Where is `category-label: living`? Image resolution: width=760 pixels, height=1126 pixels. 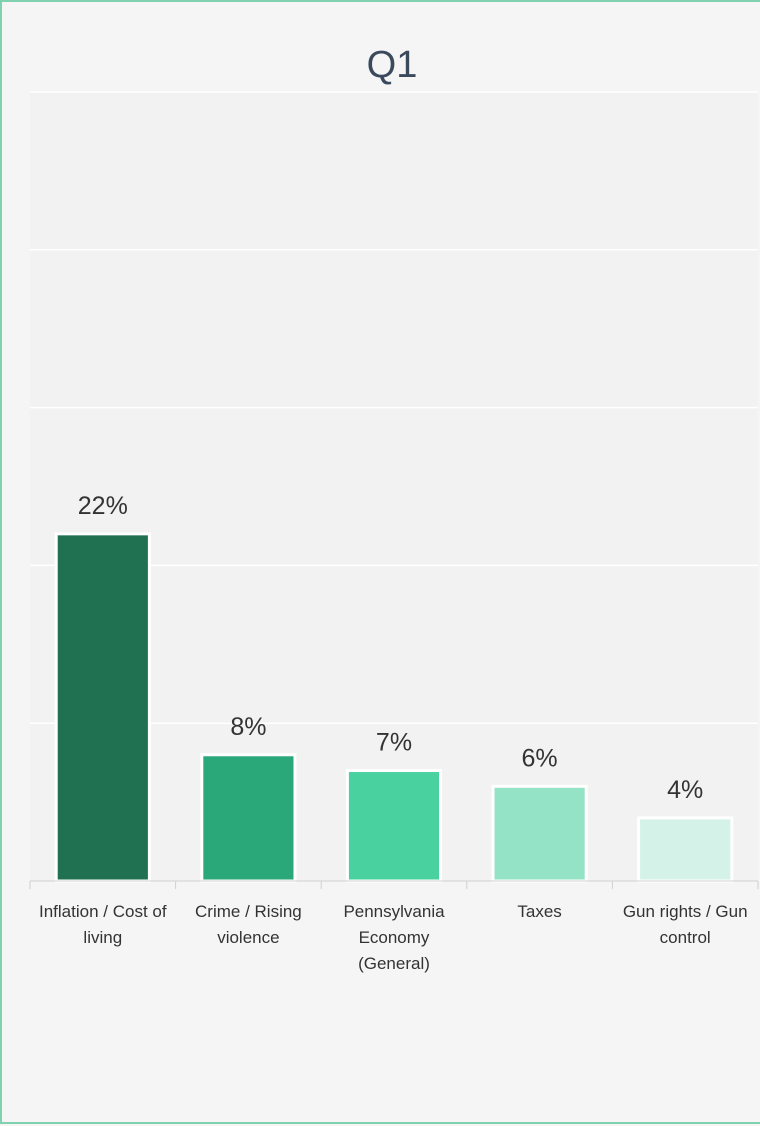
category-label: living is located at coordinates (102, 937).